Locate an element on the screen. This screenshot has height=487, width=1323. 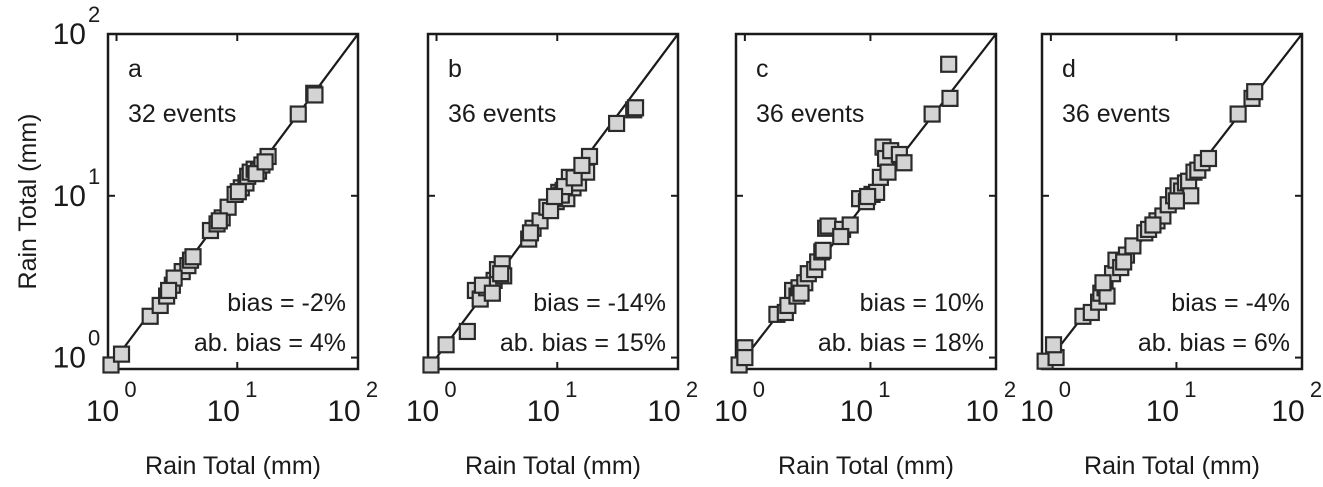
abs-bias-text: ab. bias = 18% is located at coordinates (901, 343).